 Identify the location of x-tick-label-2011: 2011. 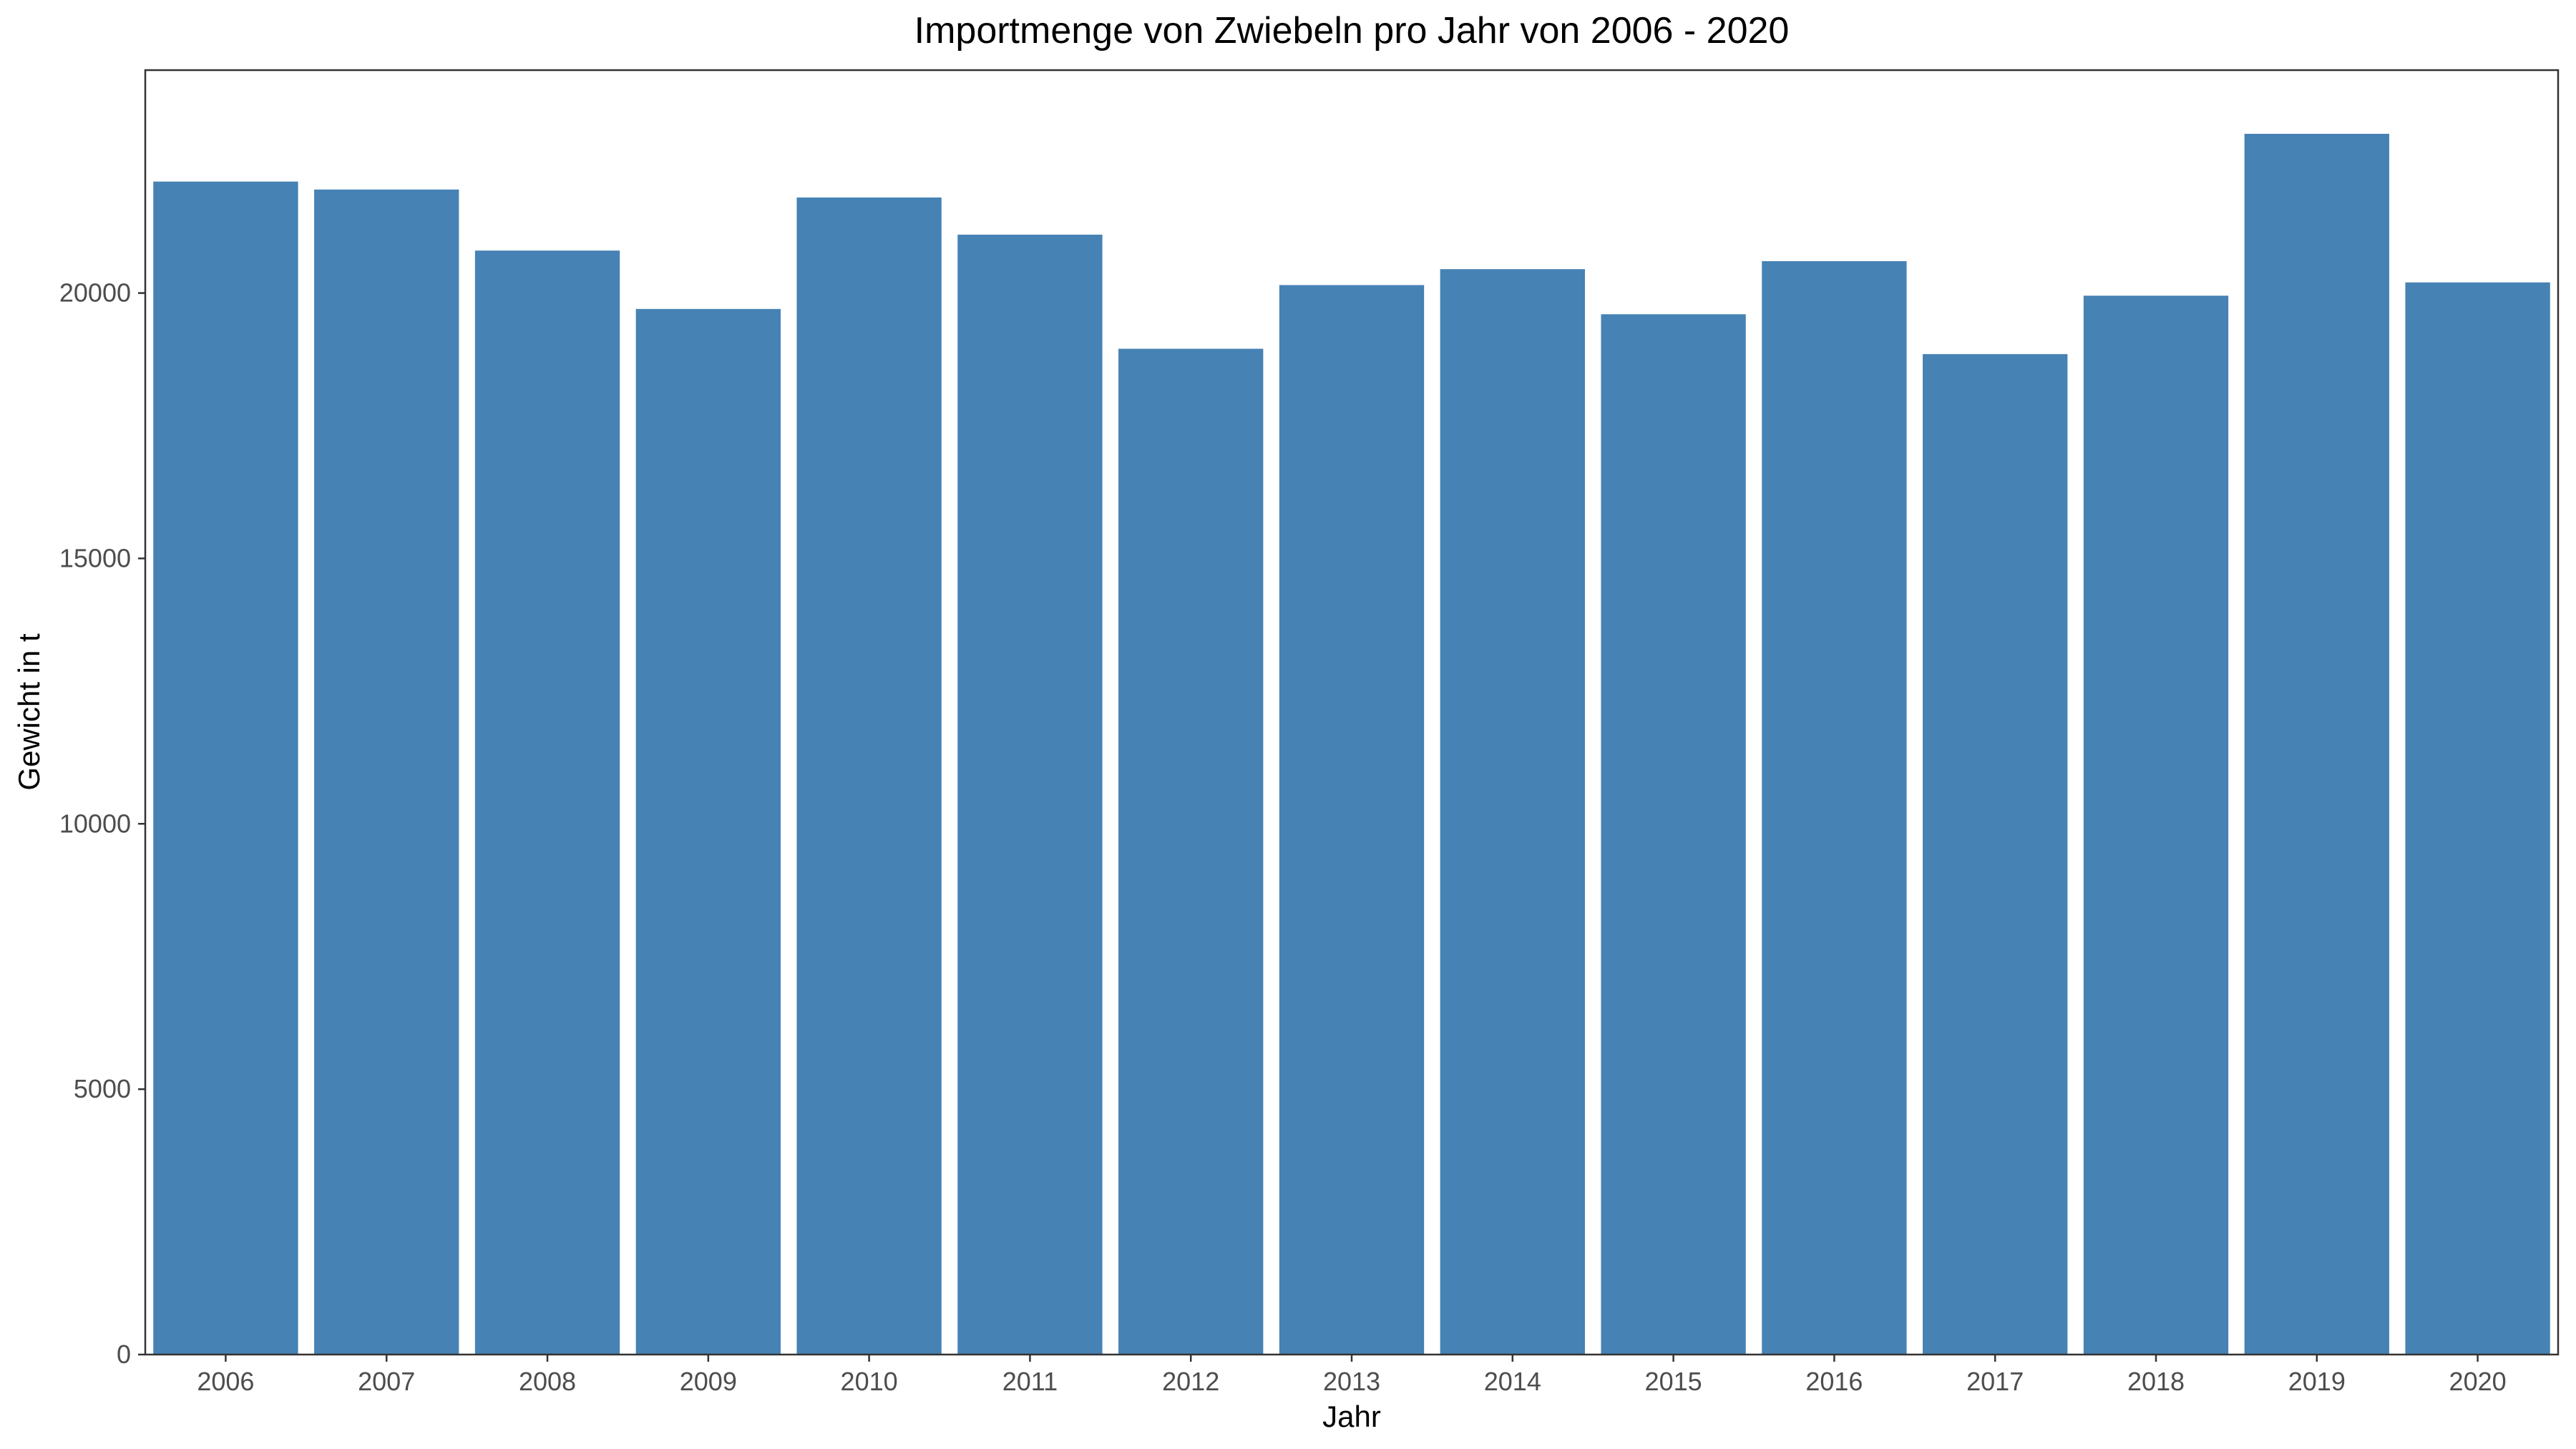
(1030, 1381).